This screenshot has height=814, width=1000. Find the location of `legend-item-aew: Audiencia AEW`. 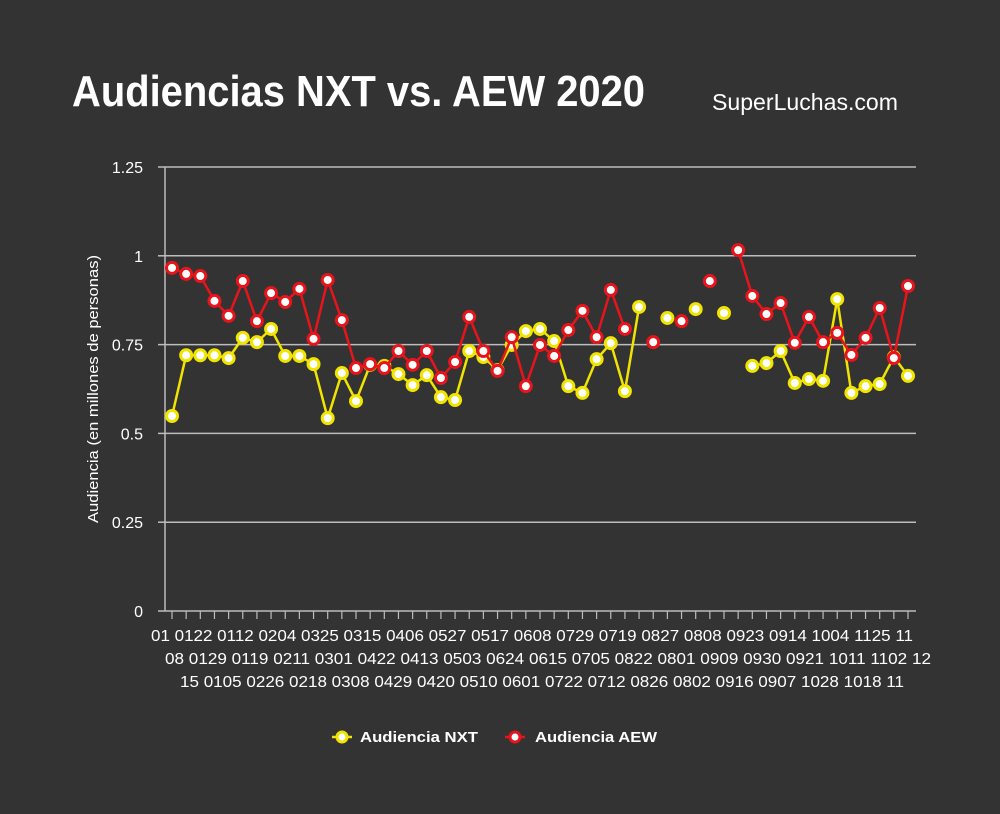

legend-item-aew: Audiencia AEW is located at coordinates (581, 737).